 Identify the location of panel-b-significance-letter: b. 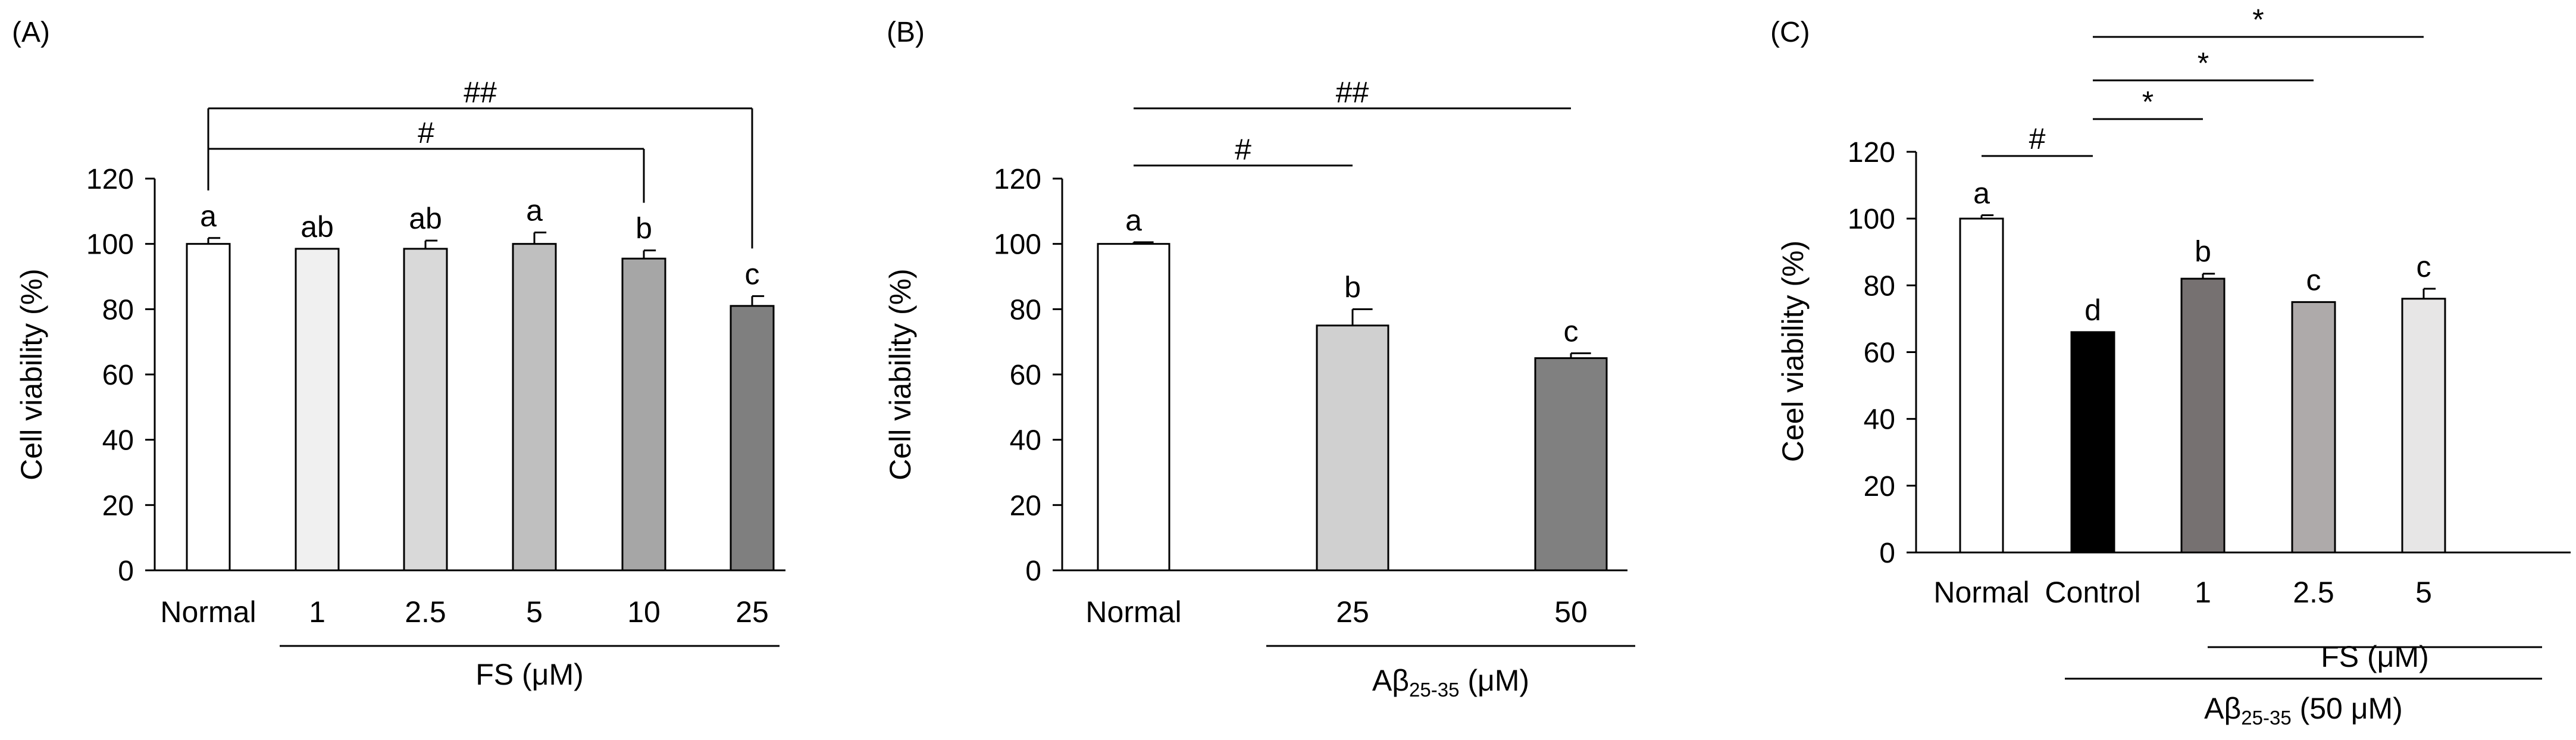
(1352, 287).